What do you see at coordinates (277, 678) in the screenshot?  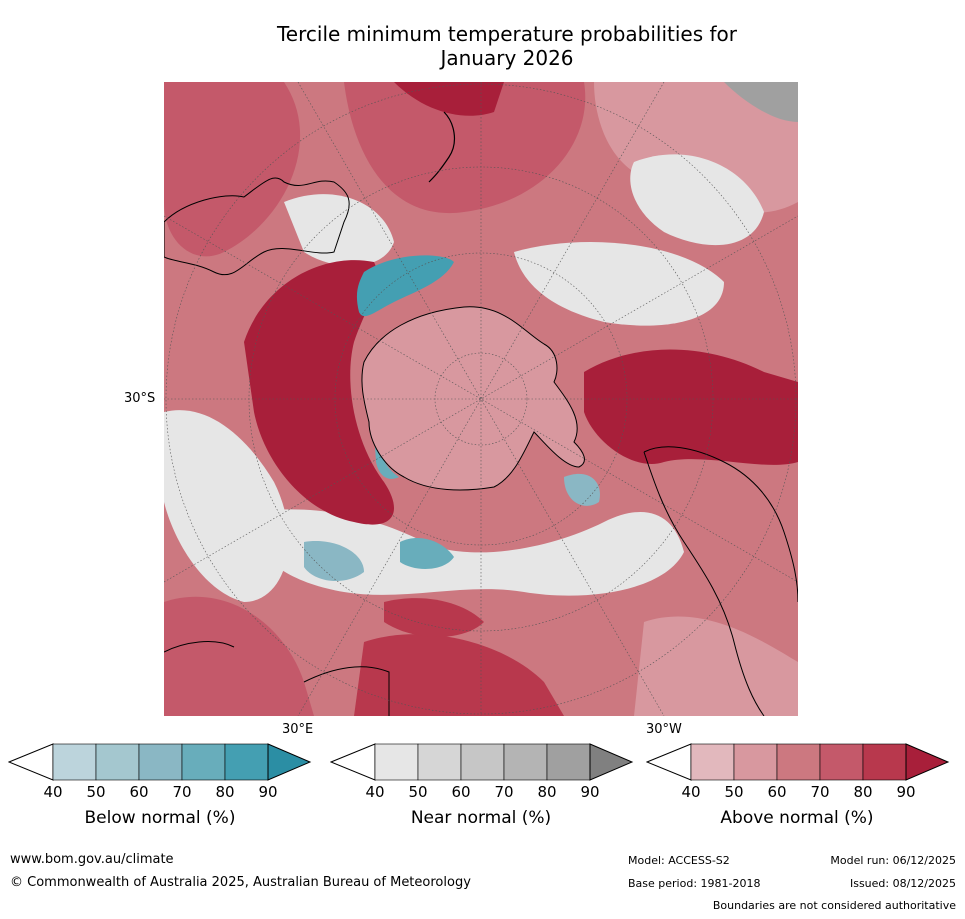 I see `africa-outline` at bounding box center [277, 678].